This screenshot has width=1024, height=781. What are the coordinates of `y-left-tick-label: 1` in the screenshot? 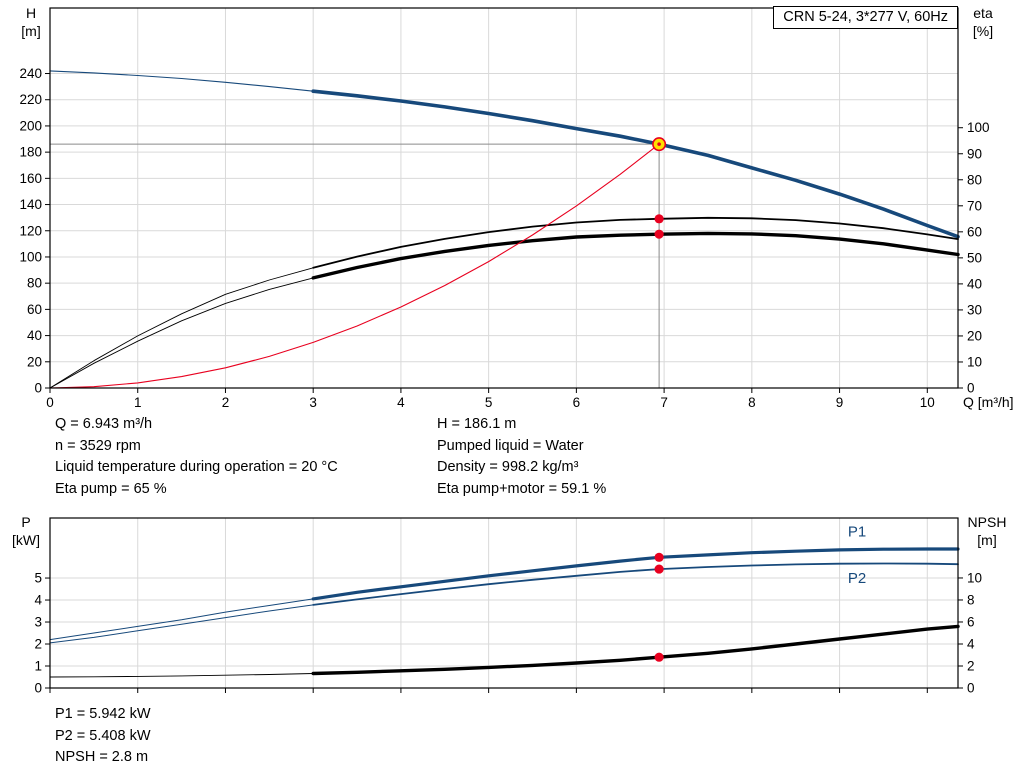 It's located at (38, 666).